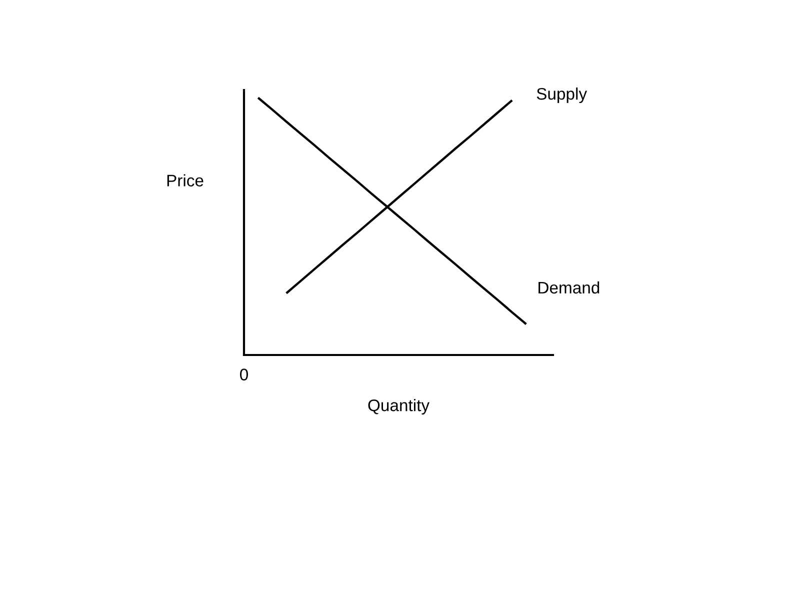 This screenshot has width=800, height=600. I want to click on x-axis-title: Quantity, so click(399, 407).